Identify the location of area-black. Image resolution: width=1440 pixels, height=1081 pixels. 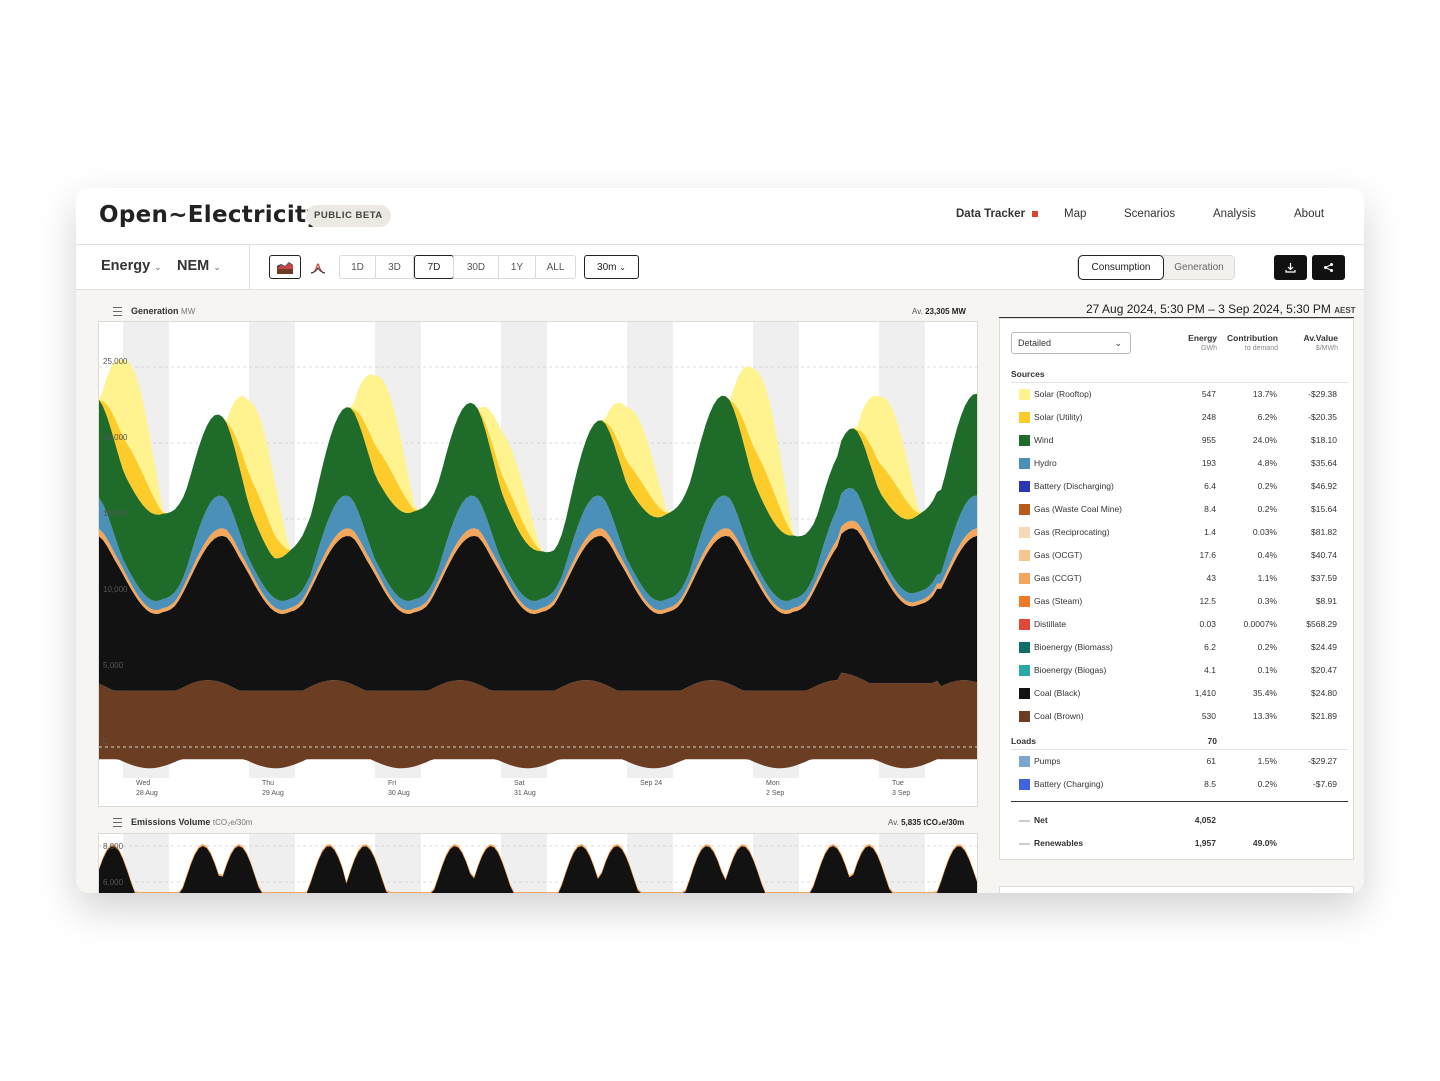
(538, 609).